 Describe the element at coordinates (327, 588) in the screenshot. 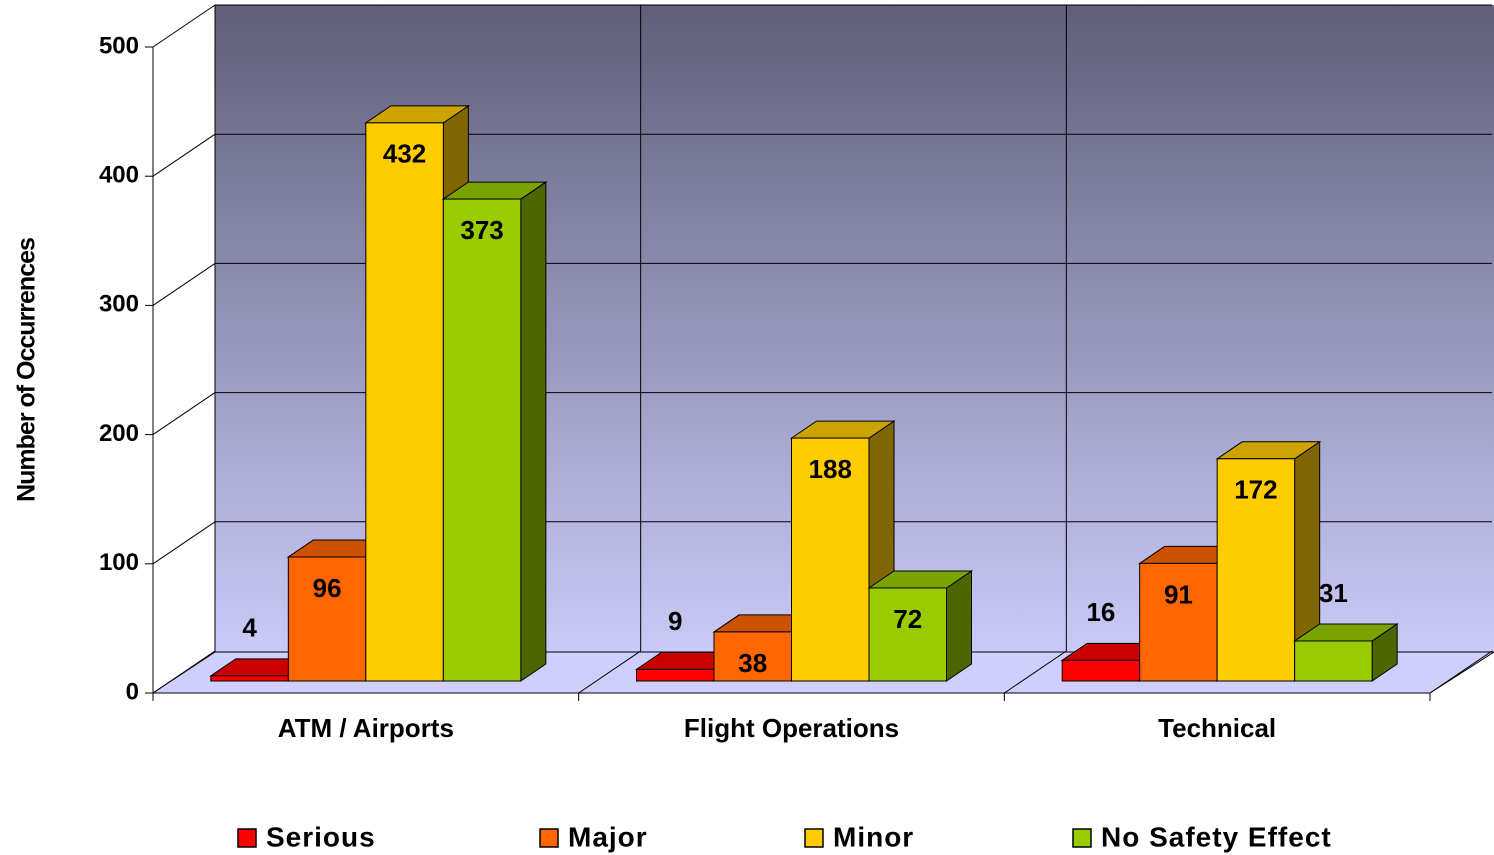

I see `data-label: 96` at that location.